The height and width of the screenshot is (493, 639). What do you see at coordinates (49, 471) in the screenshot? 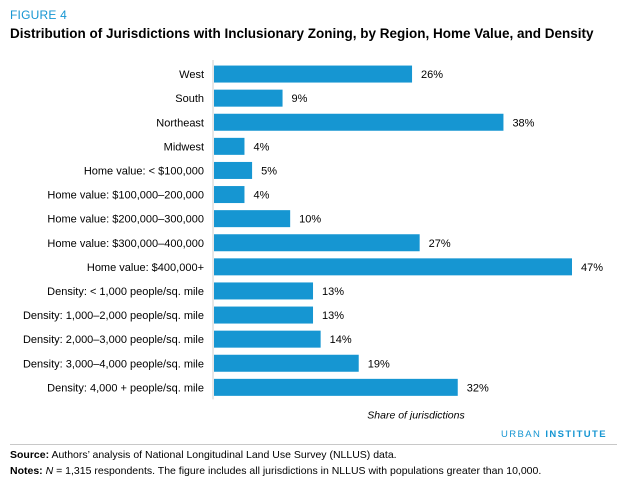
I see `n-symbol: N` at bounding box center [49, 471].